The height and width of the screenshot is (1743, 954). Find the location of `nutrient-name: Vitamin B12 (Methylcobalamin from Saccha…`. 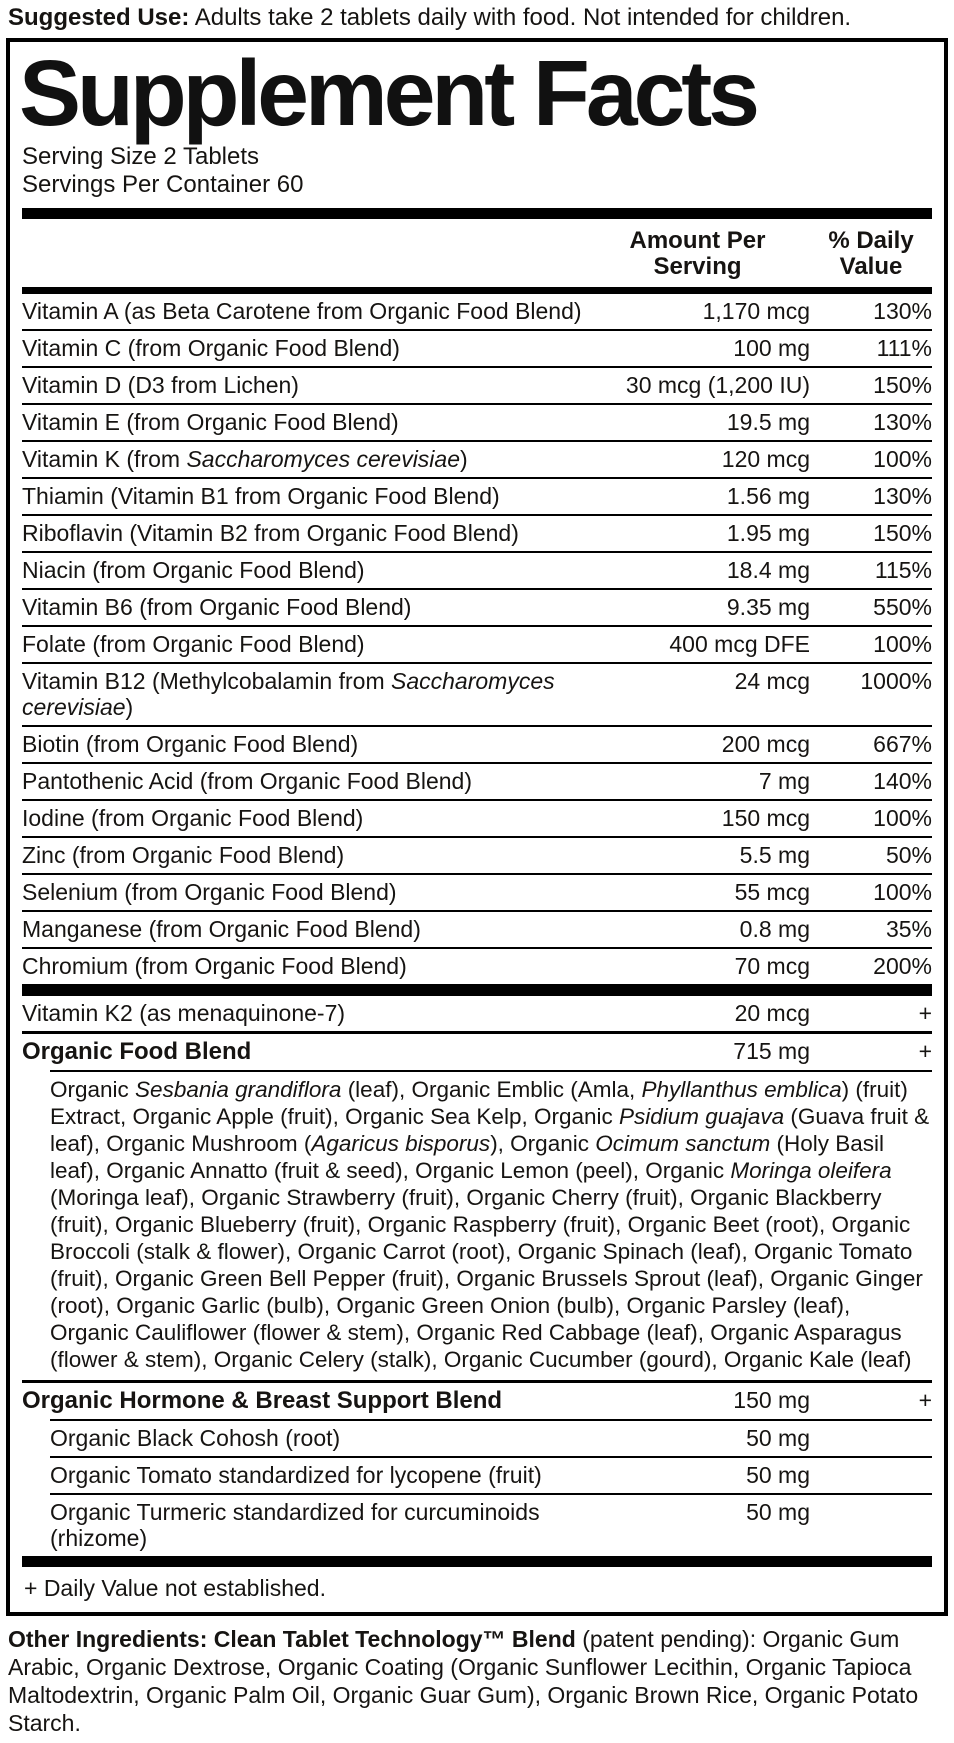

nutrient-name: Vitamin B12 (Methylcobalamin from Saccha… is located at coordinates (288, 693).